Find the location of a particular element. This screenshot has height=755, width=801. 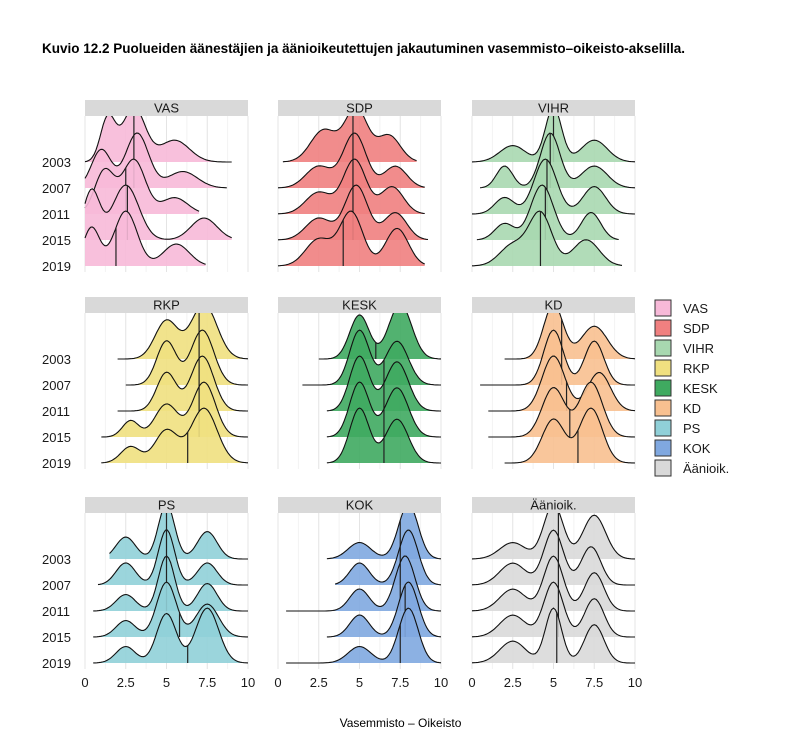

ridge-line-vas-2015 is located at coordinates (158, 212).